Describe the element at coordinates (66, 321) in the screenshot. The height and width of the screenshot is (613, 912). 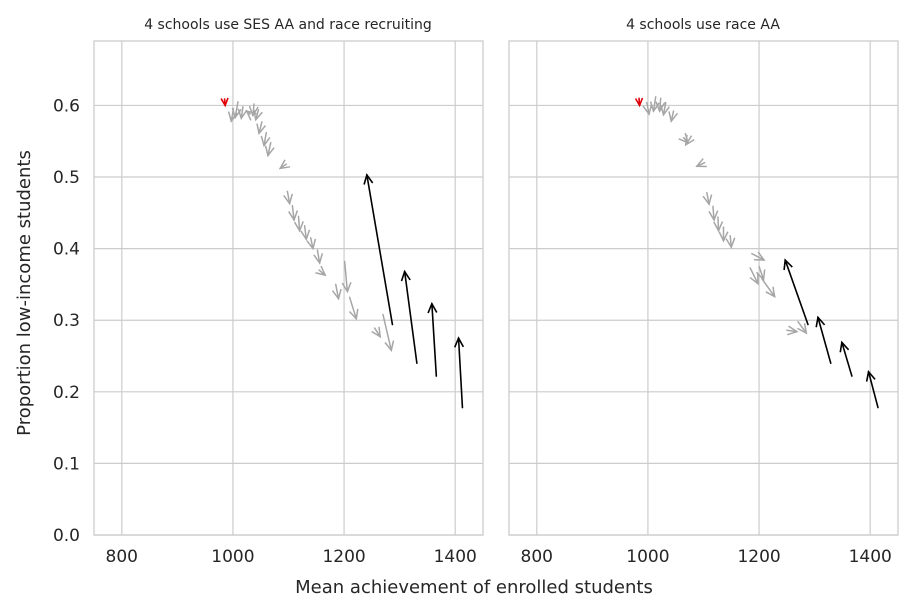
I see `y-tick-label: 0.3` at that location.